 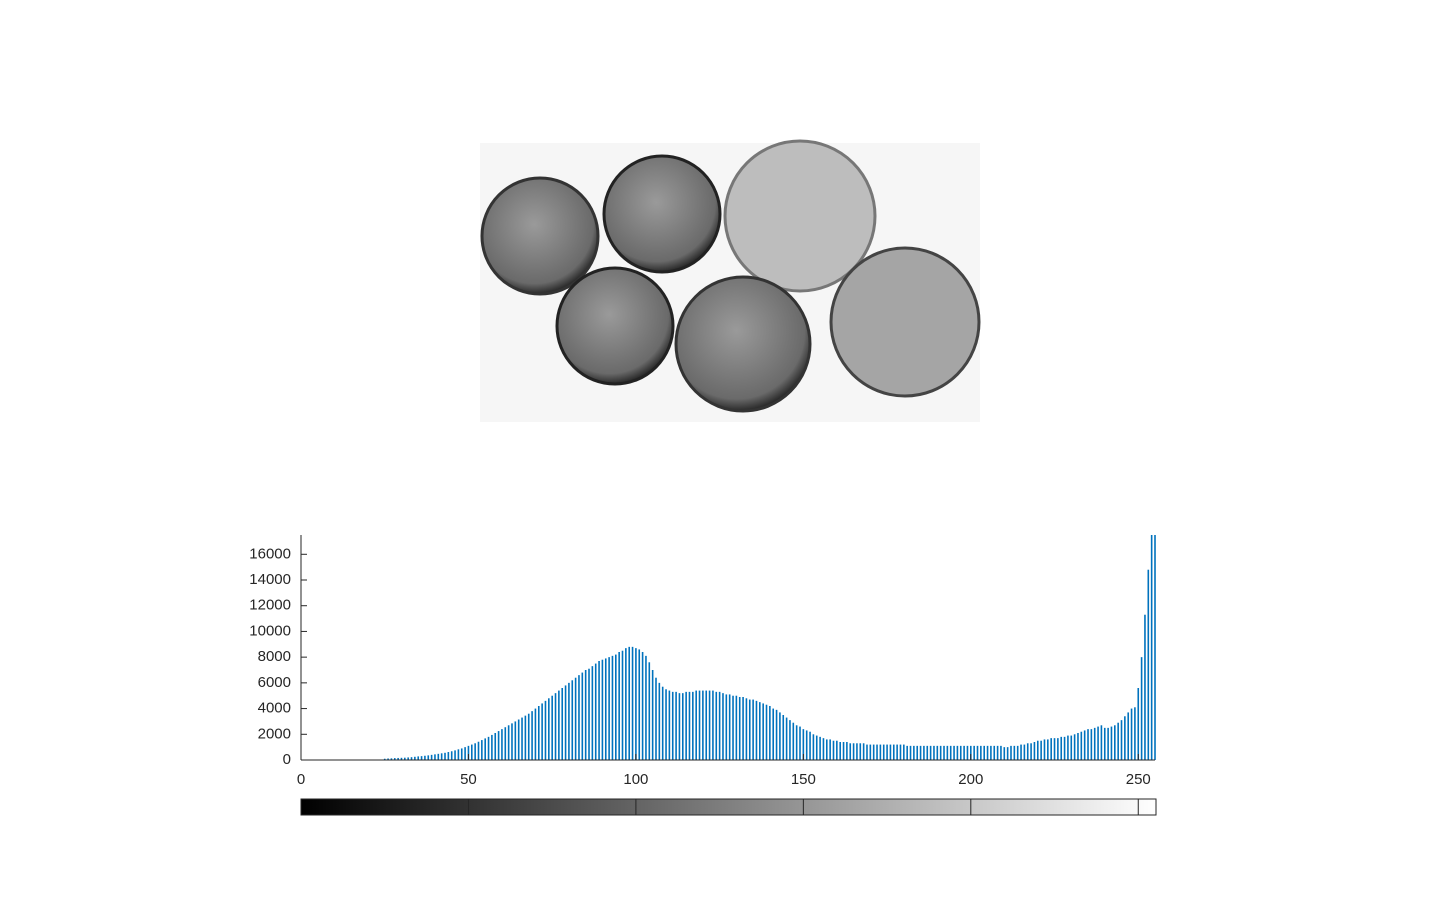 I want to click on y-tick-label: 12000, so click(x=270, y=605).